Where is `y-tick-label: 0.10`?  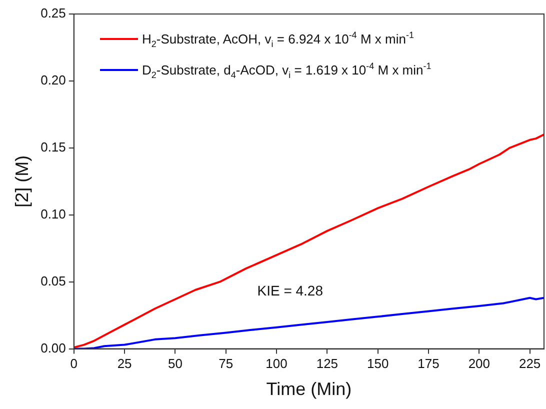 y-tick-label: 0.10 is located at coordinates (53, 214).